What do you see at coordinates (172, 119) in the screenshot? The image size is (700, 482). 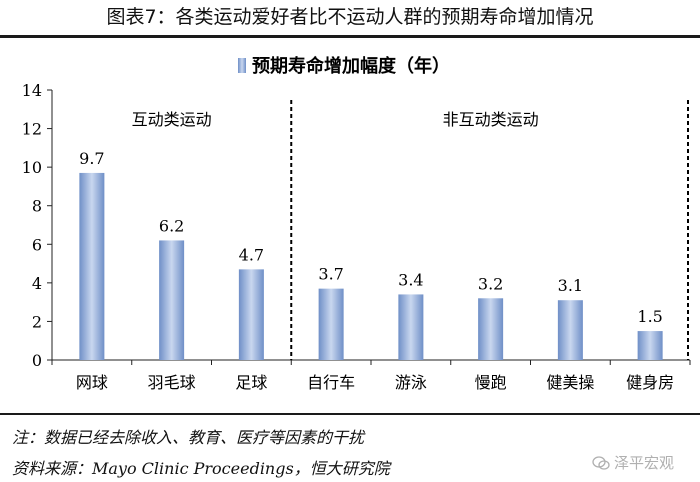 I see `group-label: 互动类运动` at bounding box center [172, 119].